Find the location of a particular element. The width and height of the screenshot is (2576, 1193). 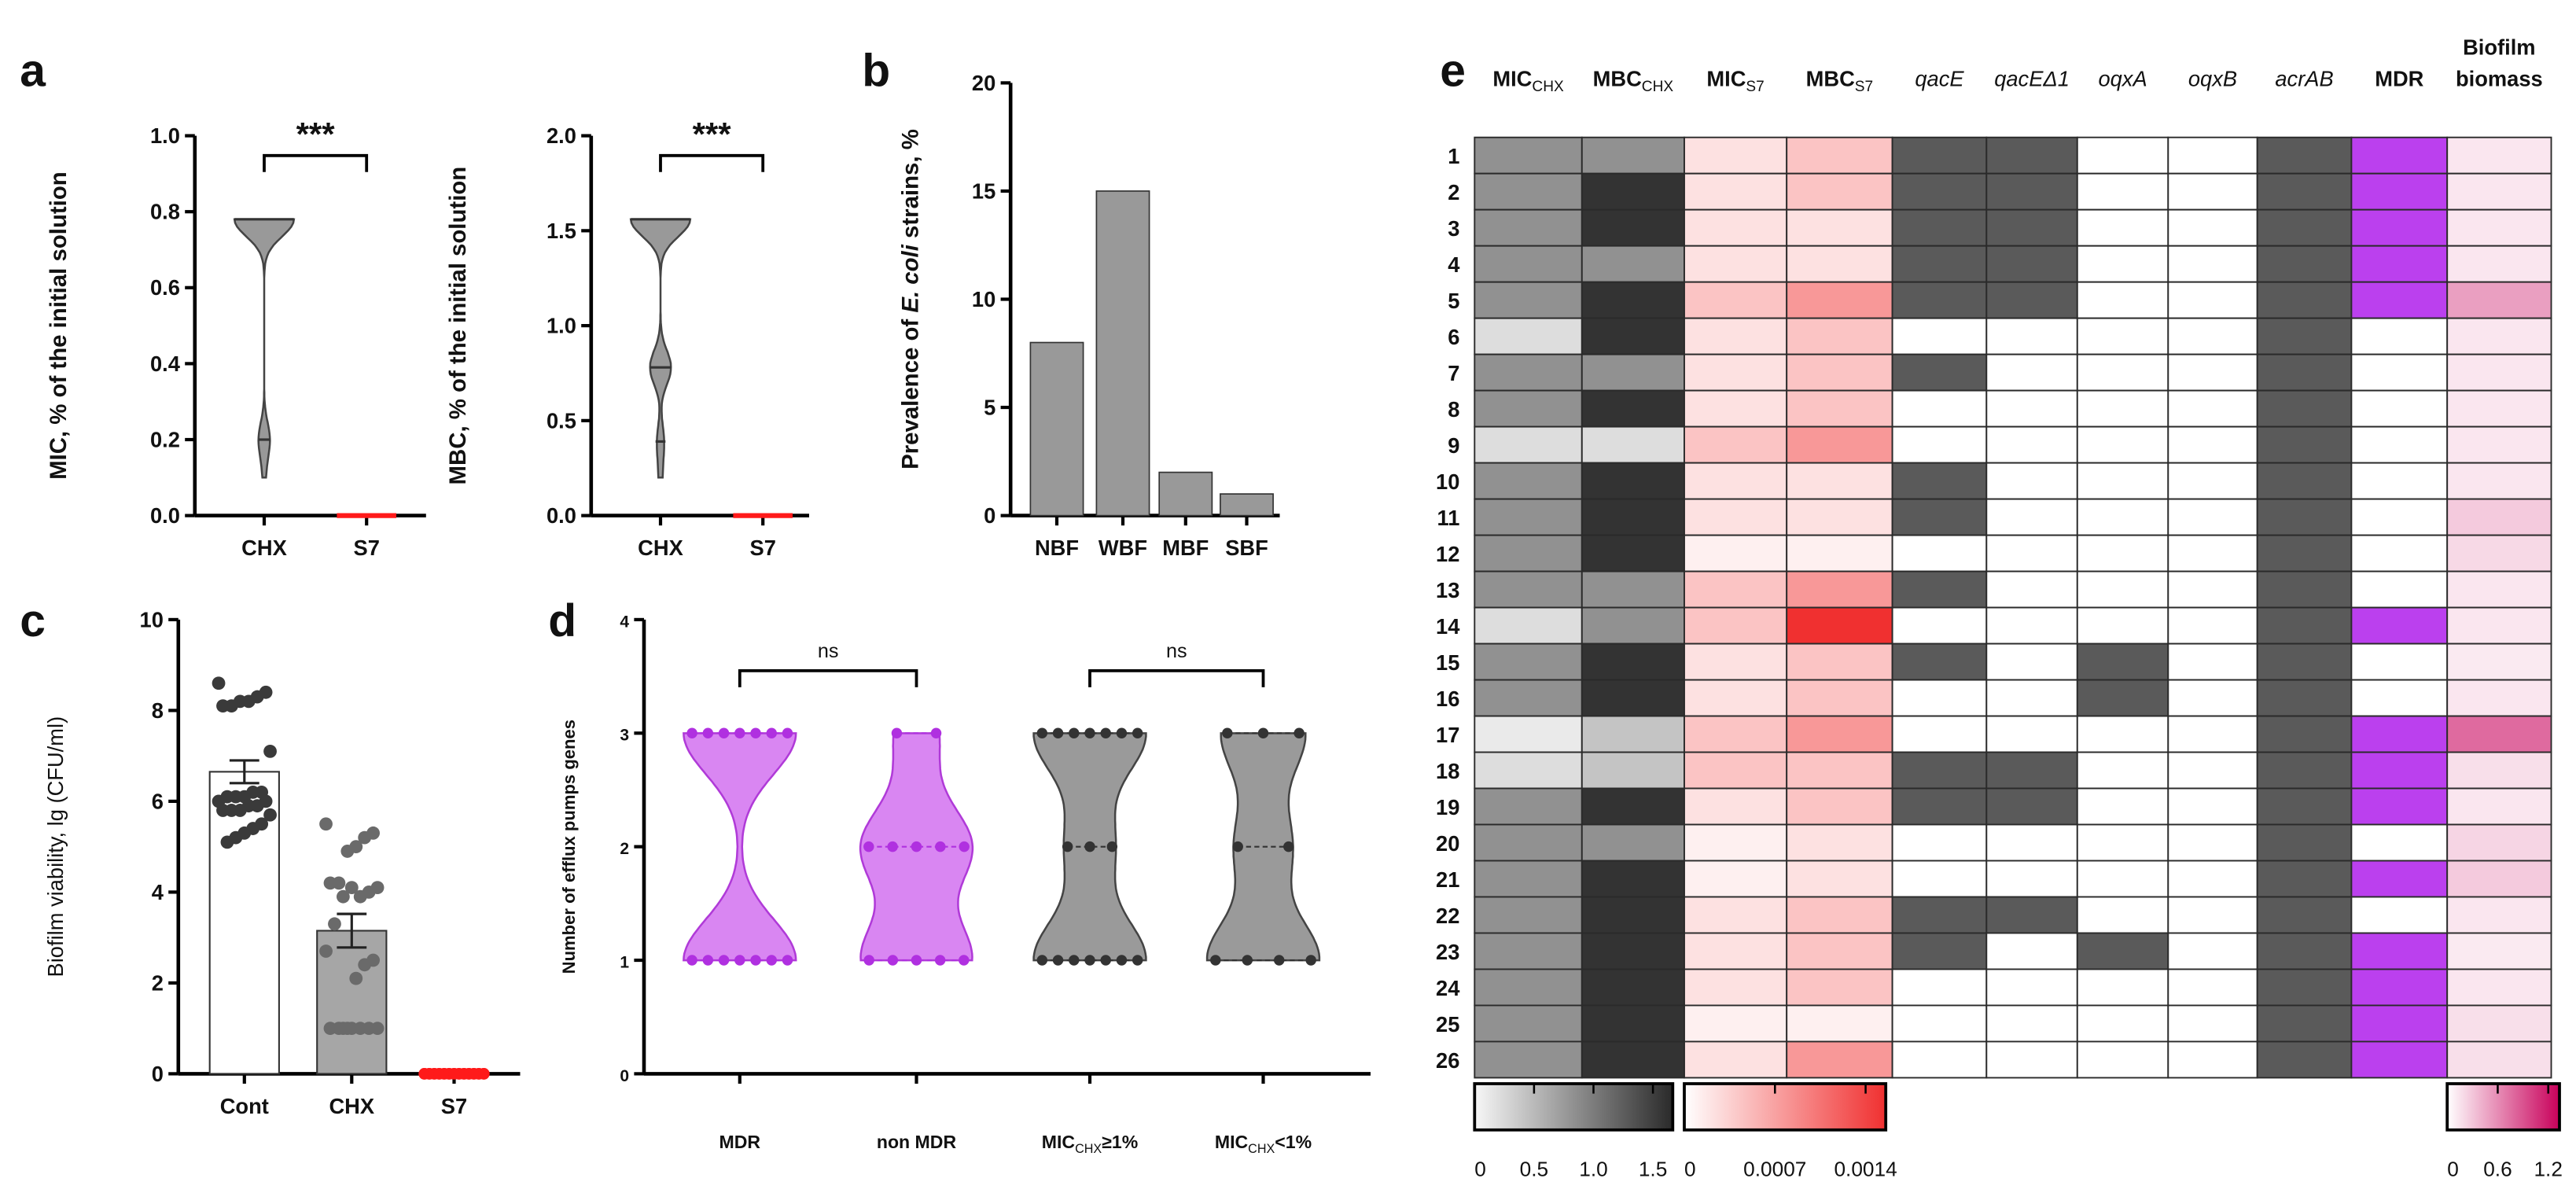

panel-letter: a is located at coordinates (33, 71).